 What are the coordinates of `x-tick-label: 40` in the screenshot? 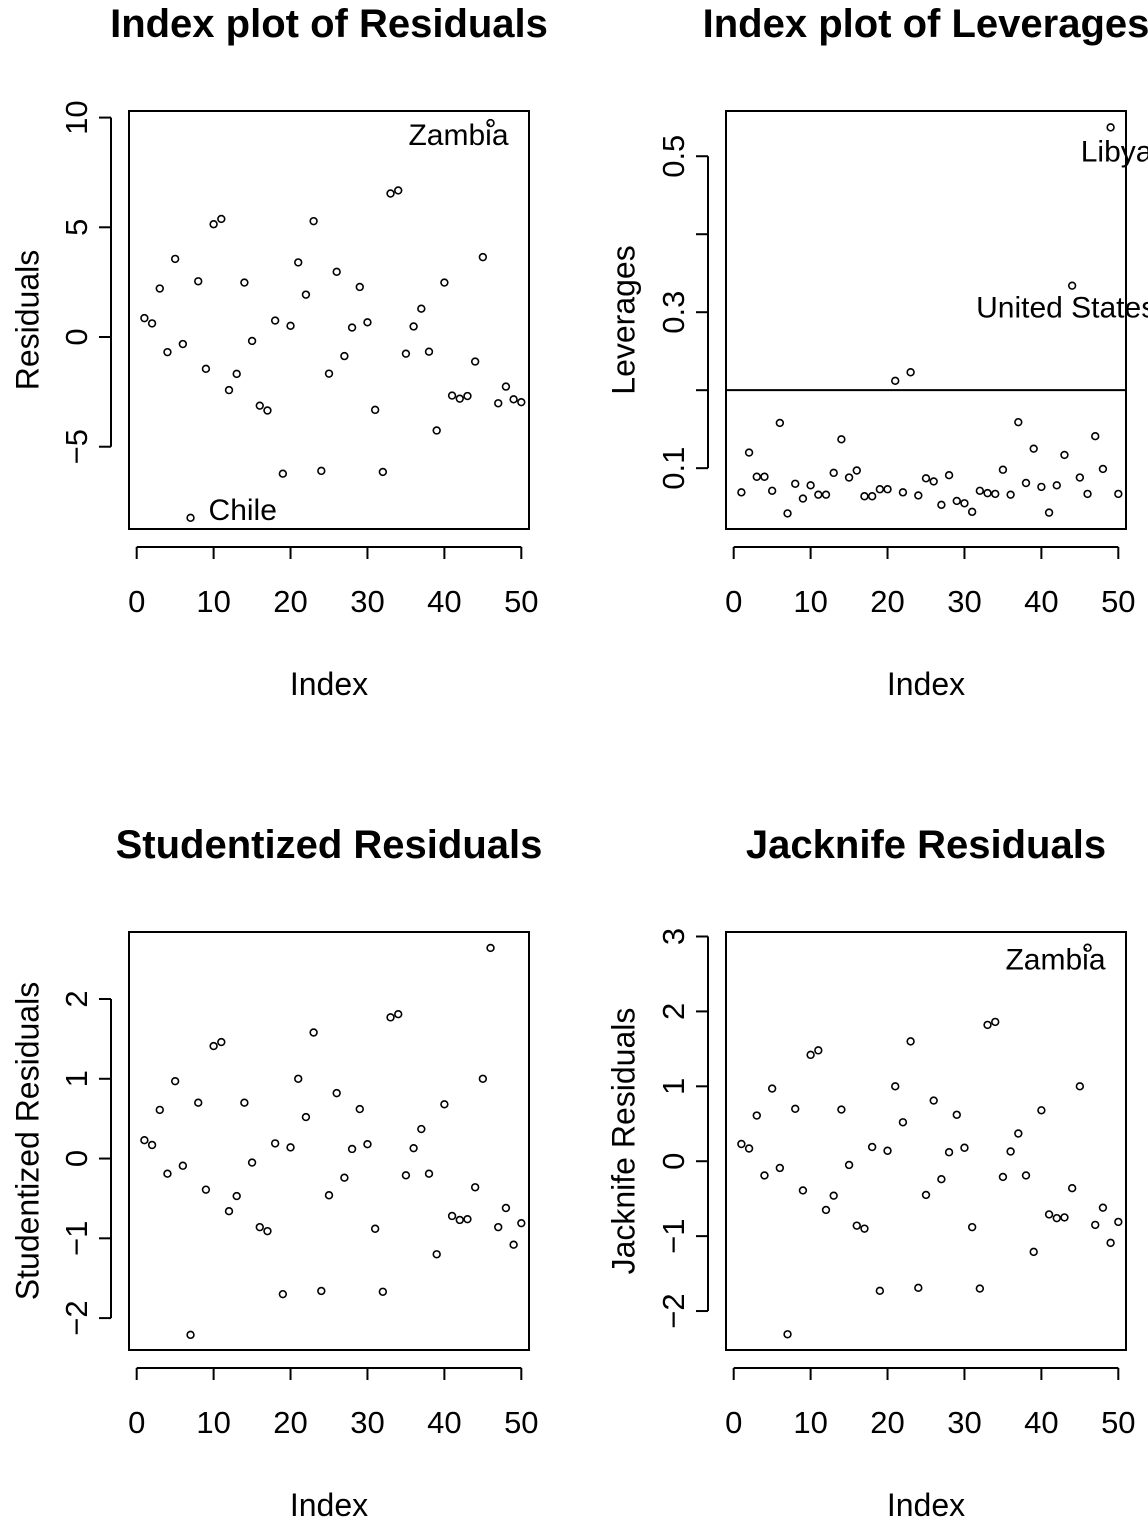 It's located at (444, 601).